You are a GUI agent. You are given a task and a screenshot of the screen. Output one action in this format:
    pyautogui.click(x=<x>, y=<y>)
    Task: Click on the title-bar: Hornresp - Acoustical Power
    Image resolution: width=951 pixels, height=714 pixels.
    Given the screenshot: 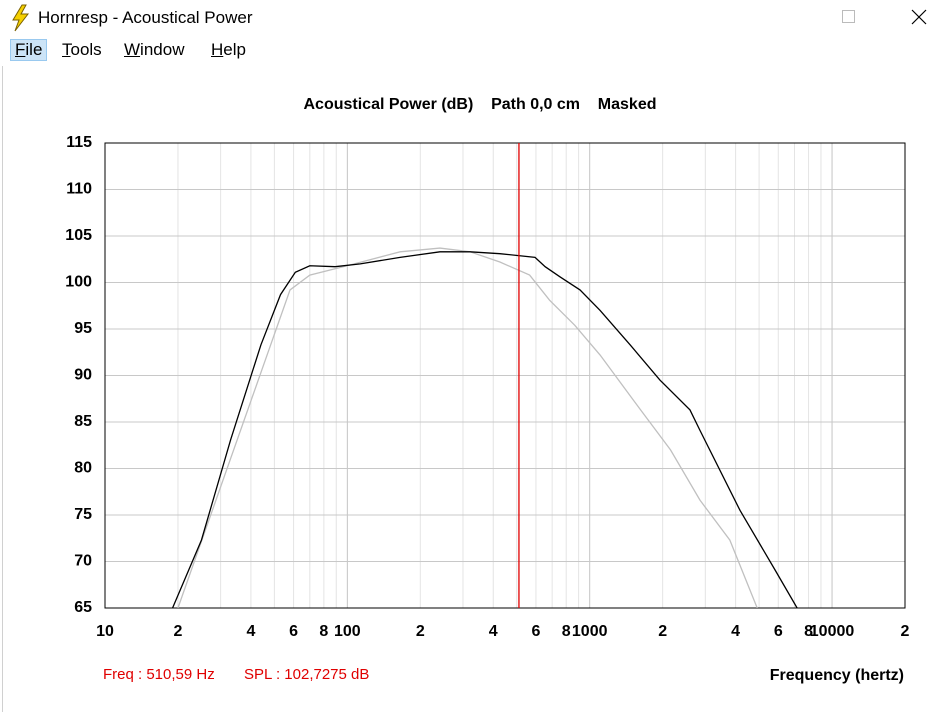 What is the action you would take?
    pyautogui.click(x=475, y=18)
    